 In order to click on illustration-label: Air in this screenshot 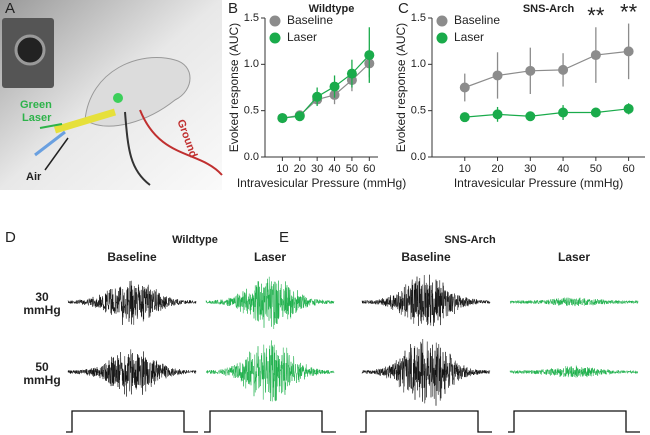, I will do `click(34, 177)`.